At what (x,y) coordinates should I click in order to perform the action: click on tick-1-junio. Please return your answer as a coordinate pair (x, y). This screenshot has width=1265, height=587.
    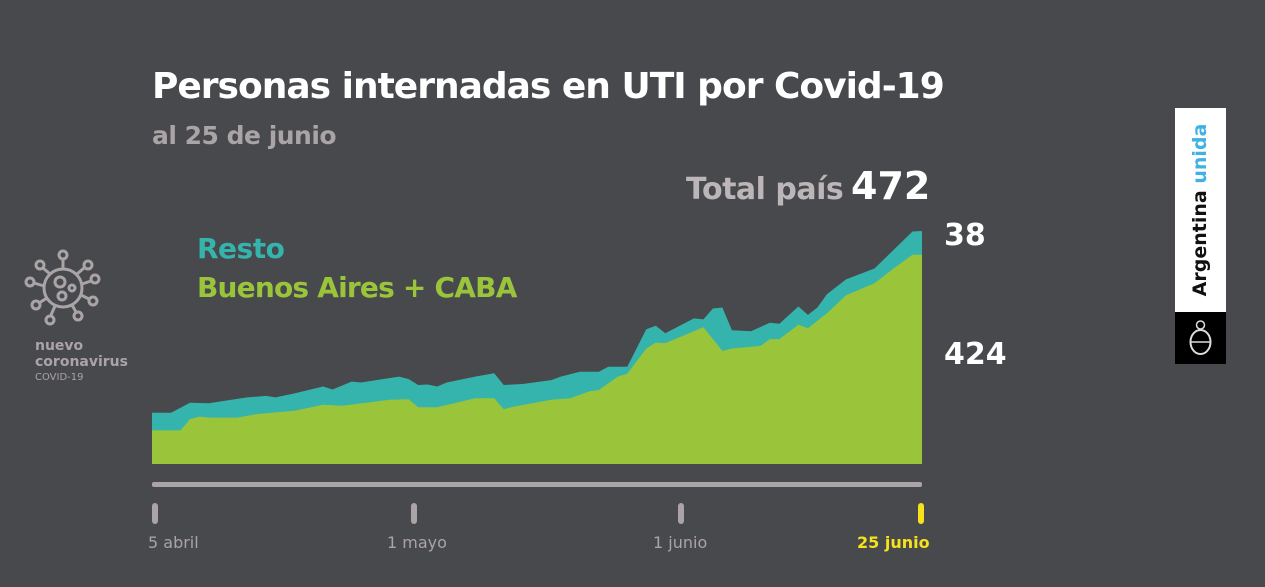
    Looking at the image, I should click on (681, 513).